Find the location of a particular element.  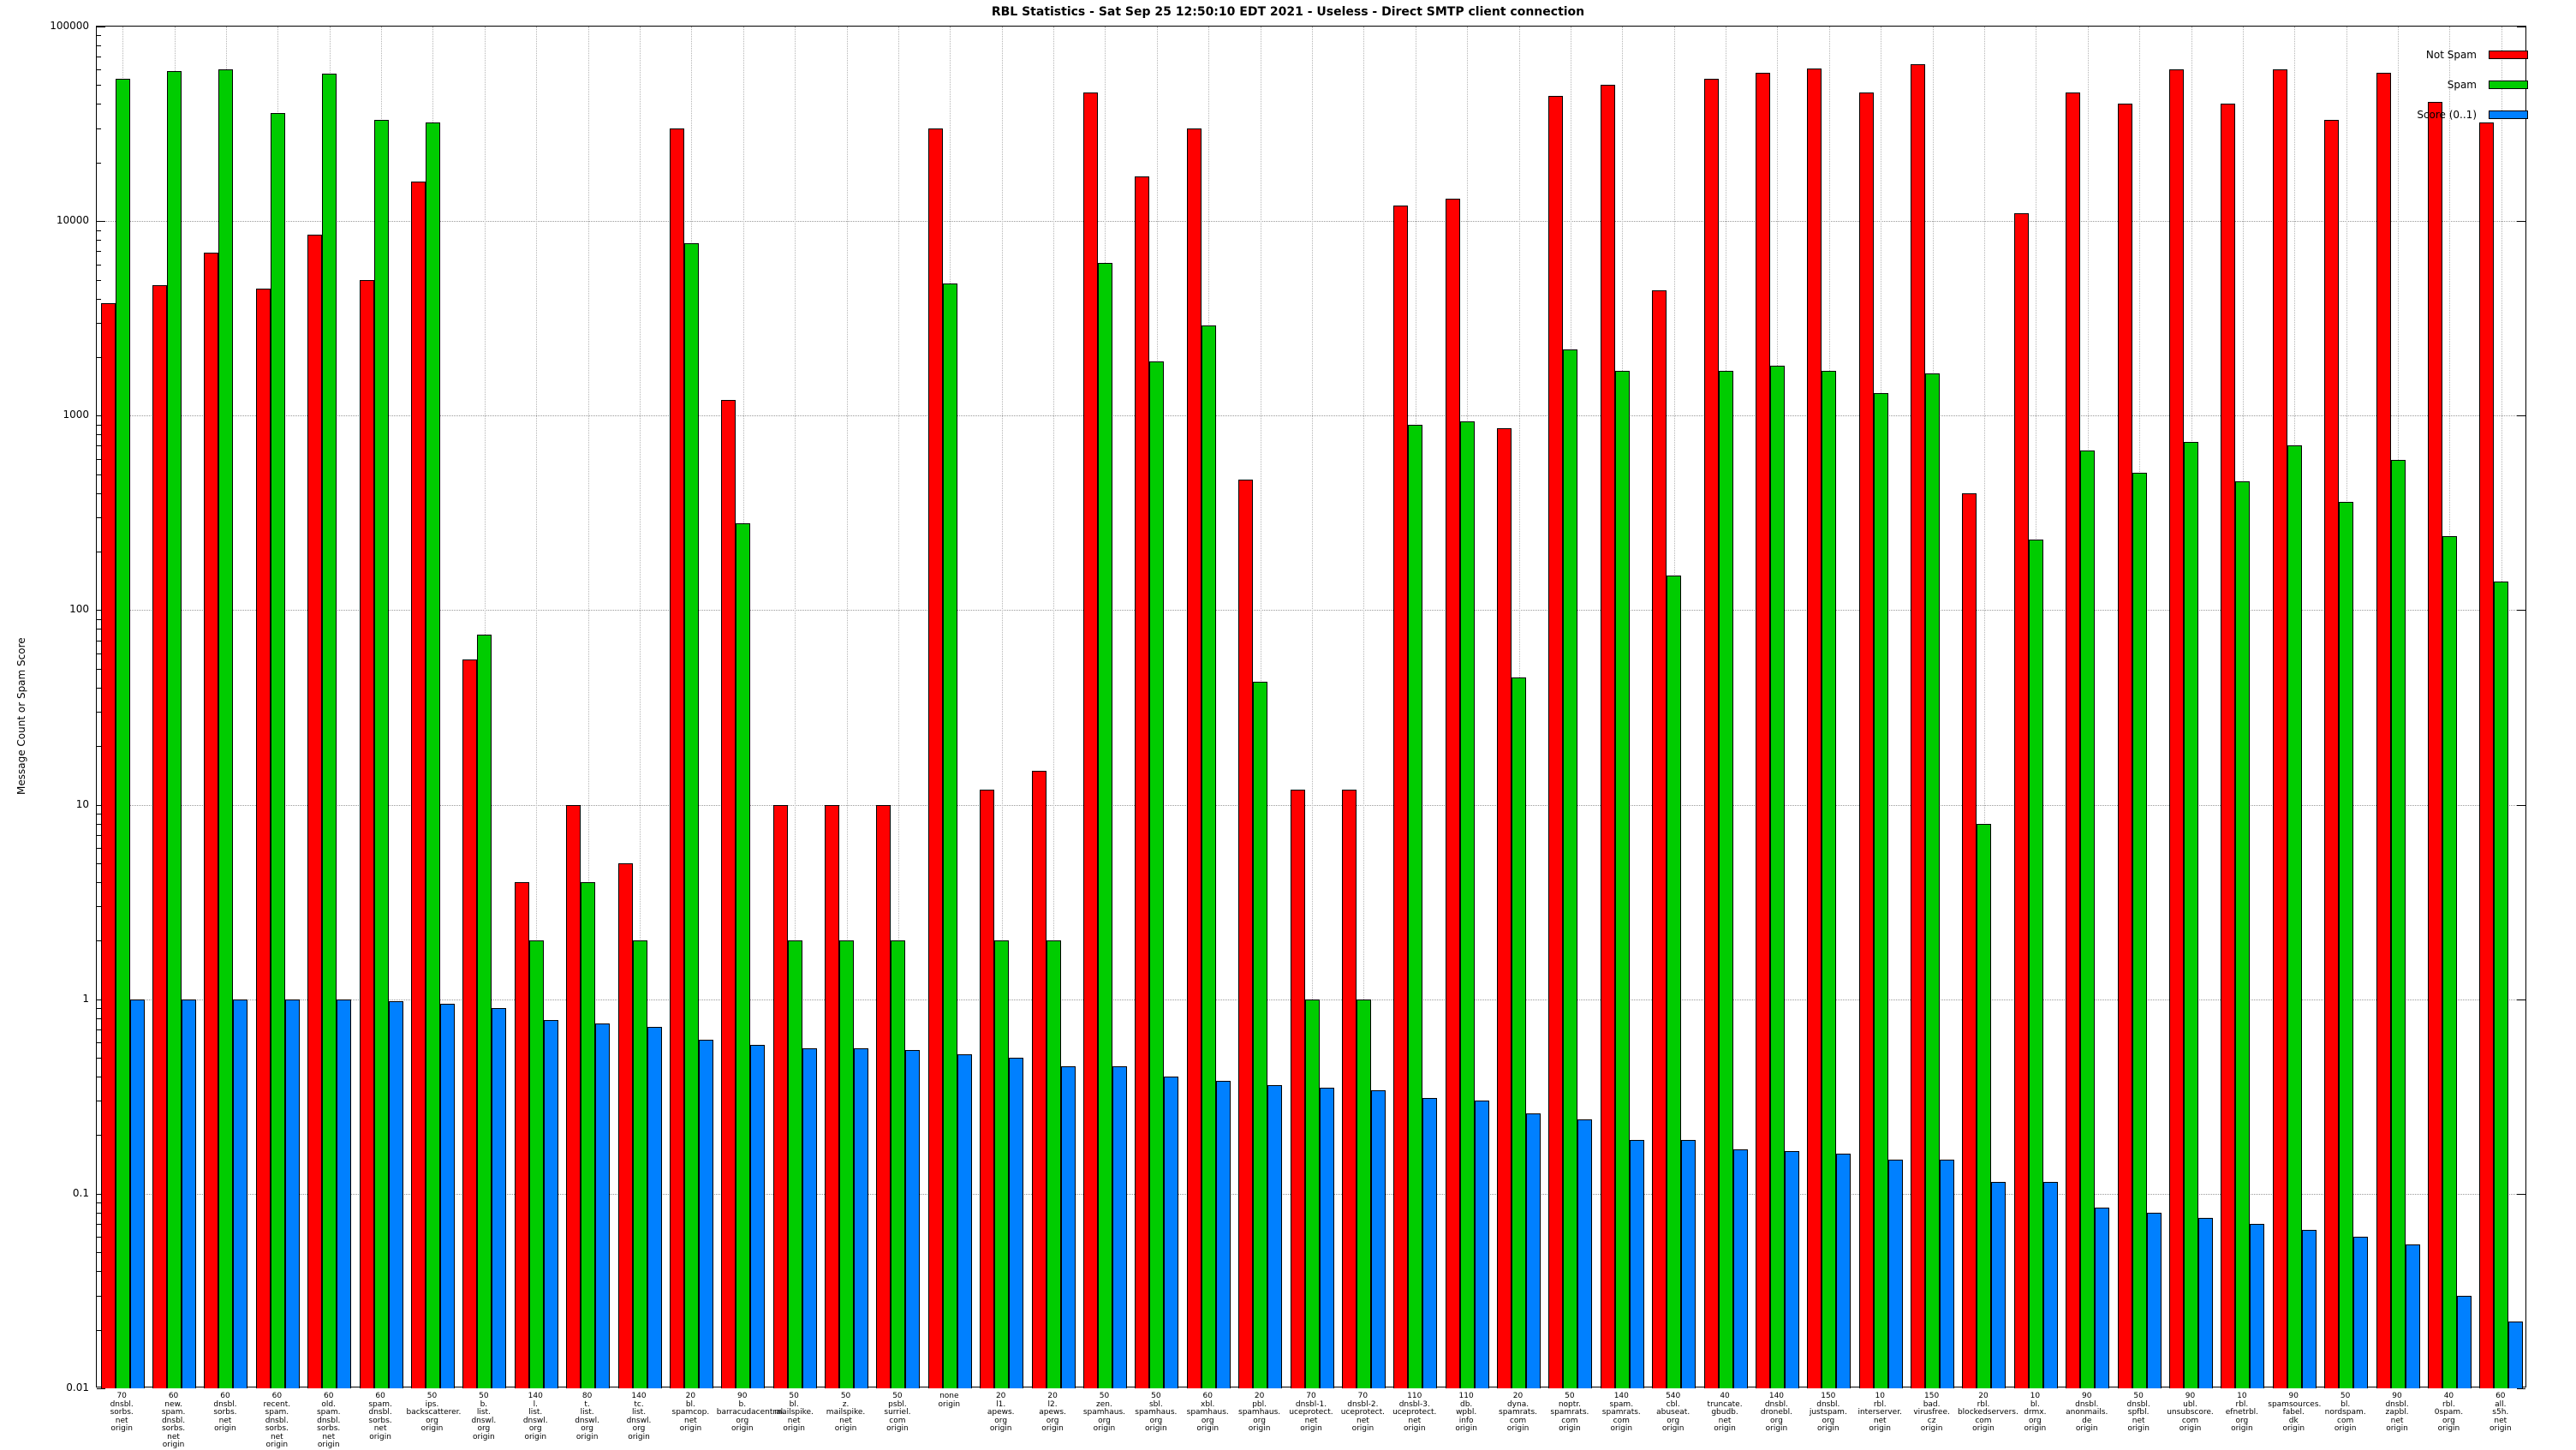

legend-label-spam: Spam is located at coordinates (2462, 84).